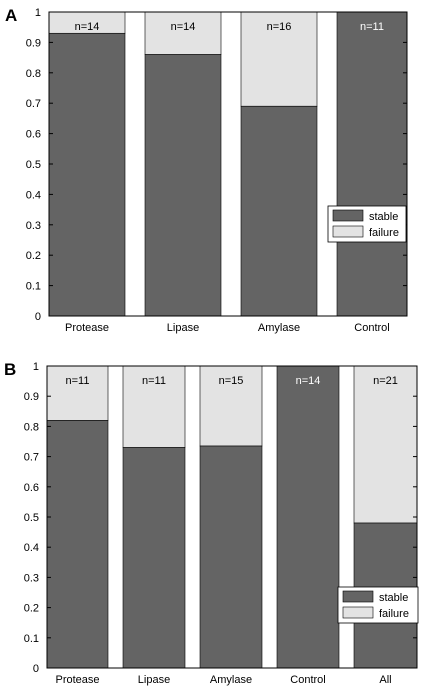  Describe the element at coordinates (385, 680) in the screenshot. I see `x-tick-label: All` at that location.